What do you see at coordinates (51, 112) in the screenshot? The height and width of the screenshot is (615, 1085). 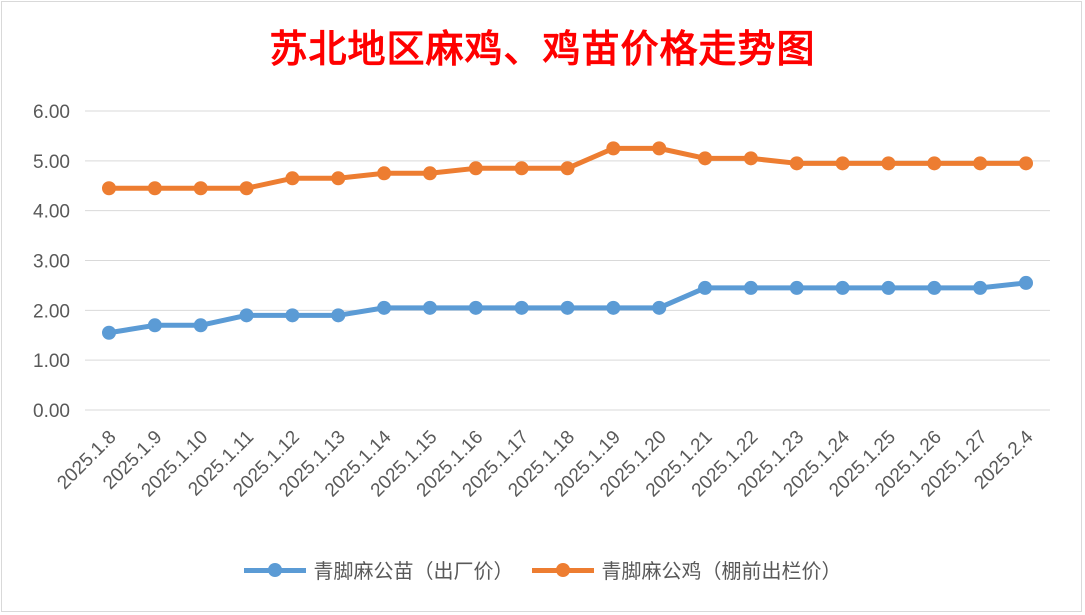 I see `y-tick-label: 6.00` at bounding box center [51, 112].